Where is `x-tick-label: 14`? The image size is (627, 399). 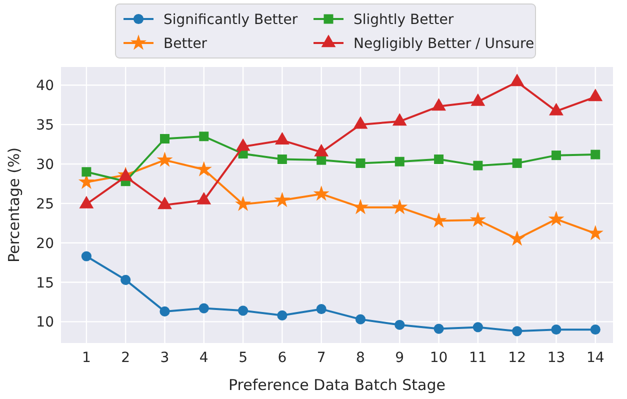 x-tick-label: 14 is located at coordinates (595, 358).